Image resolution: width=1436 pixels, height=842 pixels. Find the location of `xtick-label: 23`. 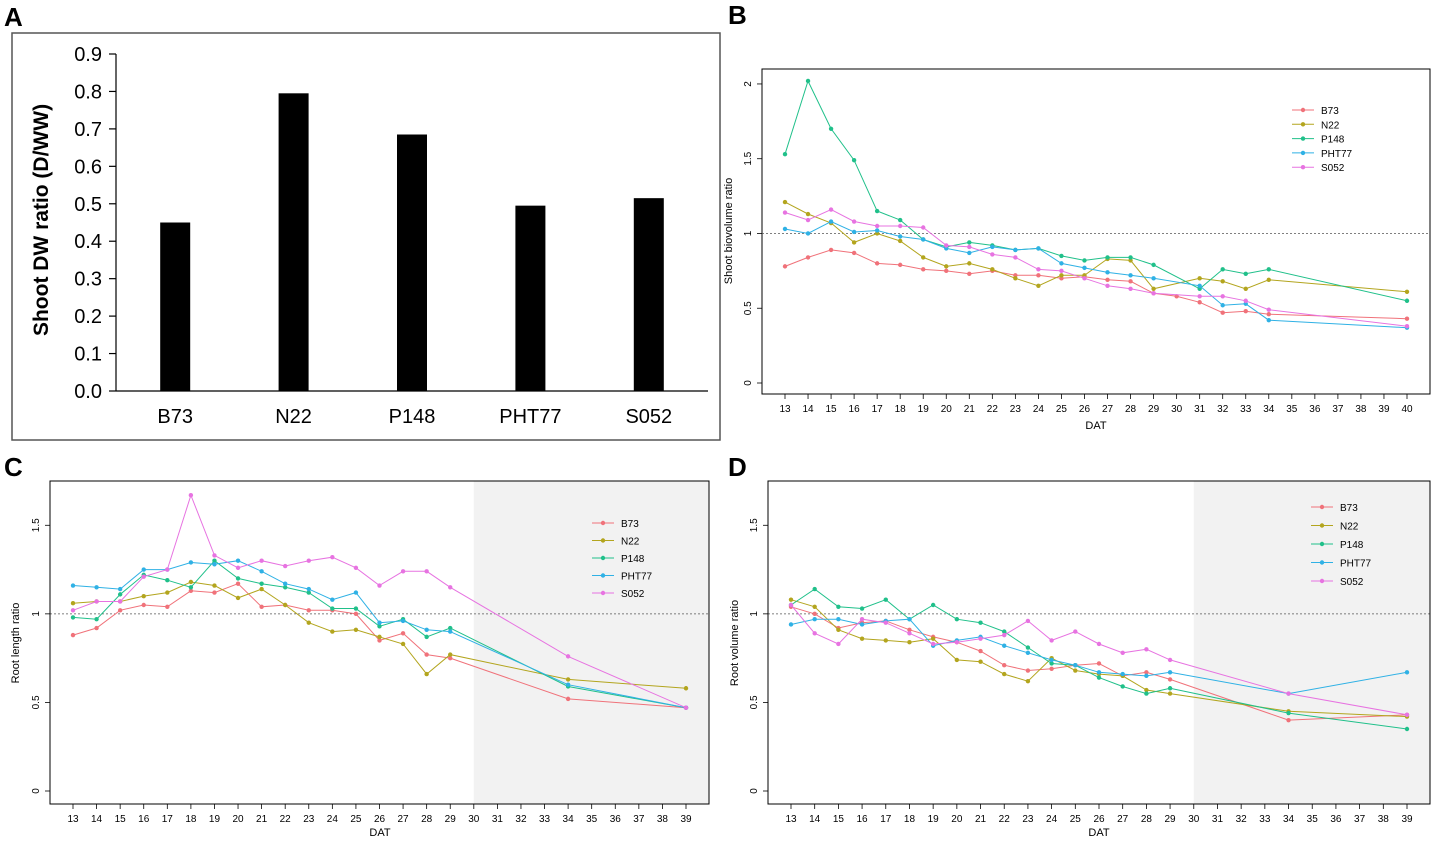

xtick-label: 23 is located at coordinates (1016, 409).